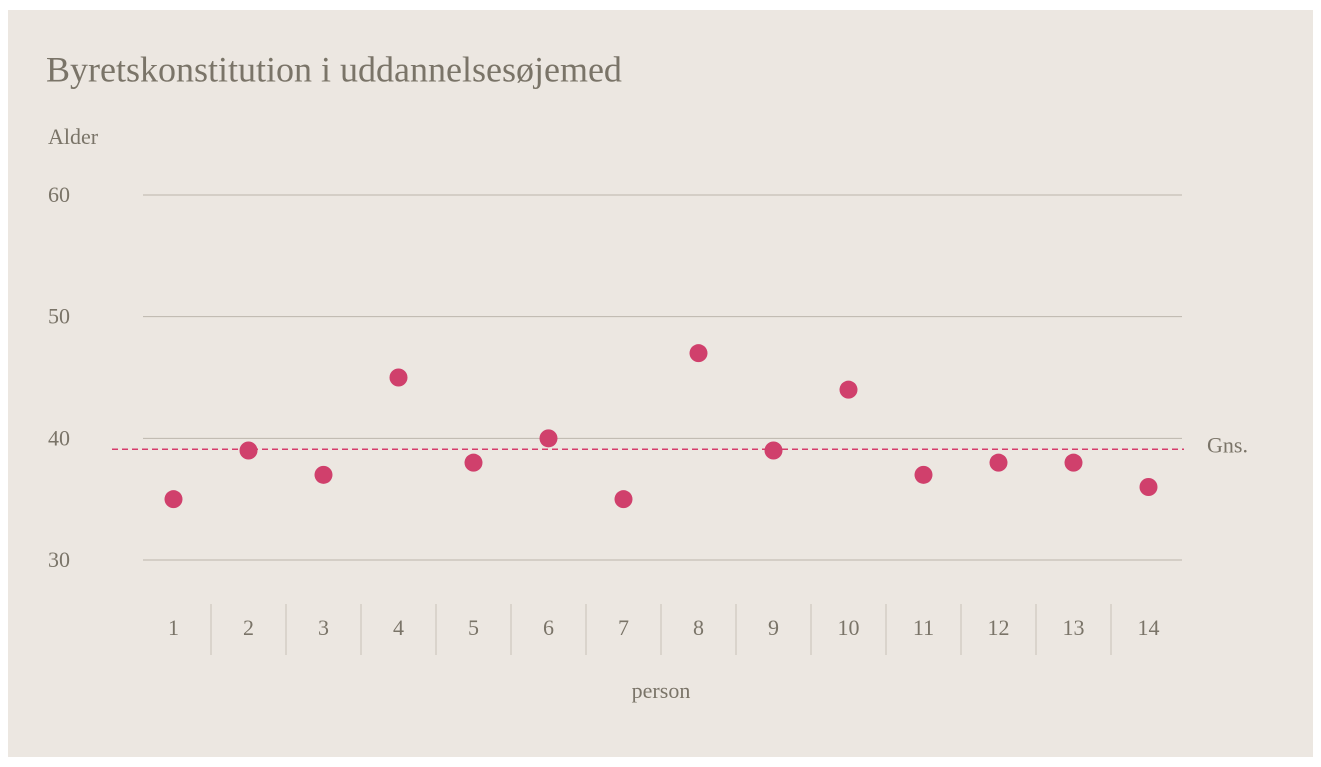 This screenshot has height=767, width=1321. Describe the element at coordinates (59, 437) in the screenshot. I see `y-tick-label: 40` at that location.